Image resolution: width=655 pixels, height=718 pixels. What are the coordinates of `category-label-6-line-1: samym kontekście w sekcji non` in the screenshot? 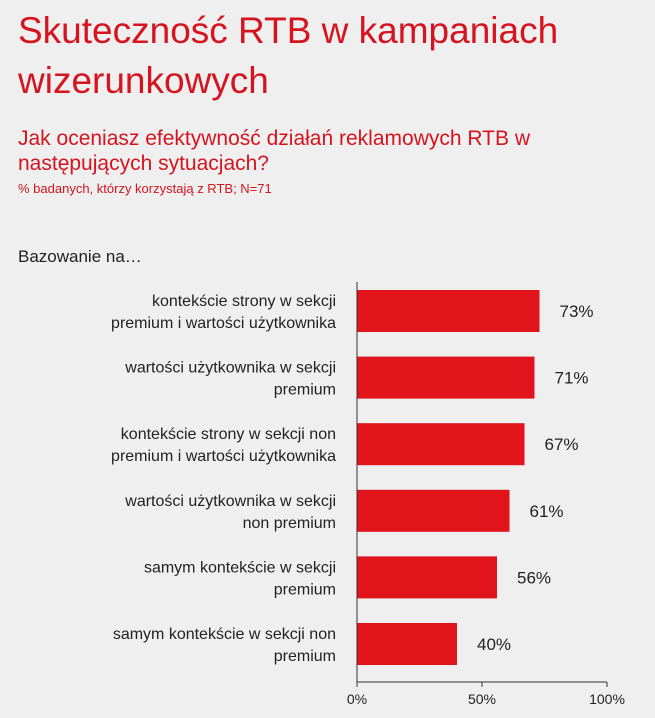 It's located at (224, 634).